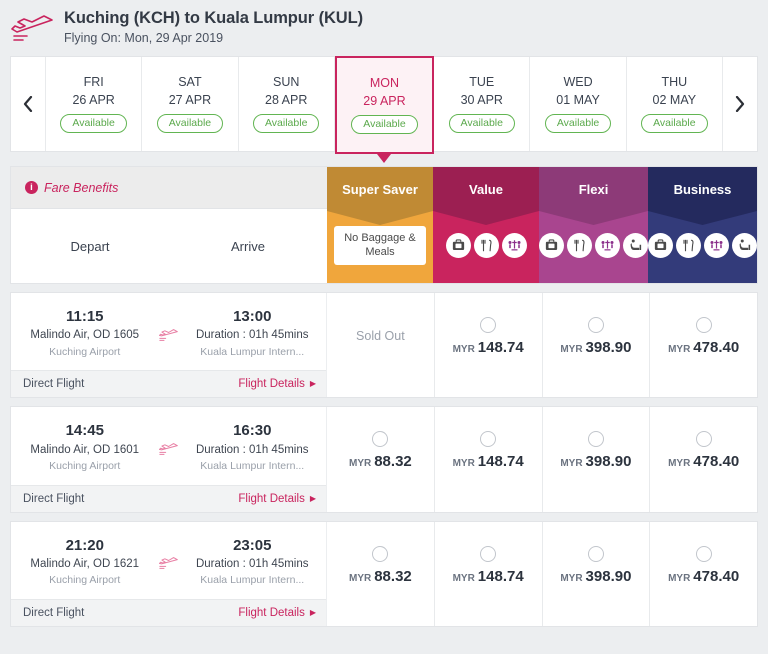 This screenshot has height=654, width=768. Describe the element at coordinates (384, 158) in the screenshot. I see `selected-date-pointer-icon` at that location.